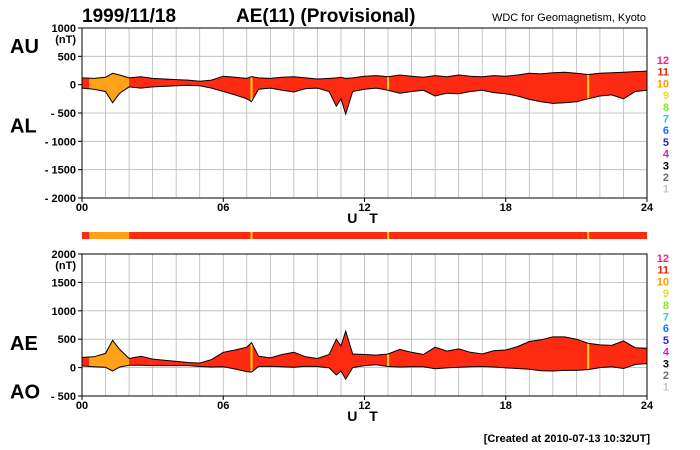 The height and width of the screenshot is (450, 700). I want to click on series-label-al: AL, so click(23, 126).